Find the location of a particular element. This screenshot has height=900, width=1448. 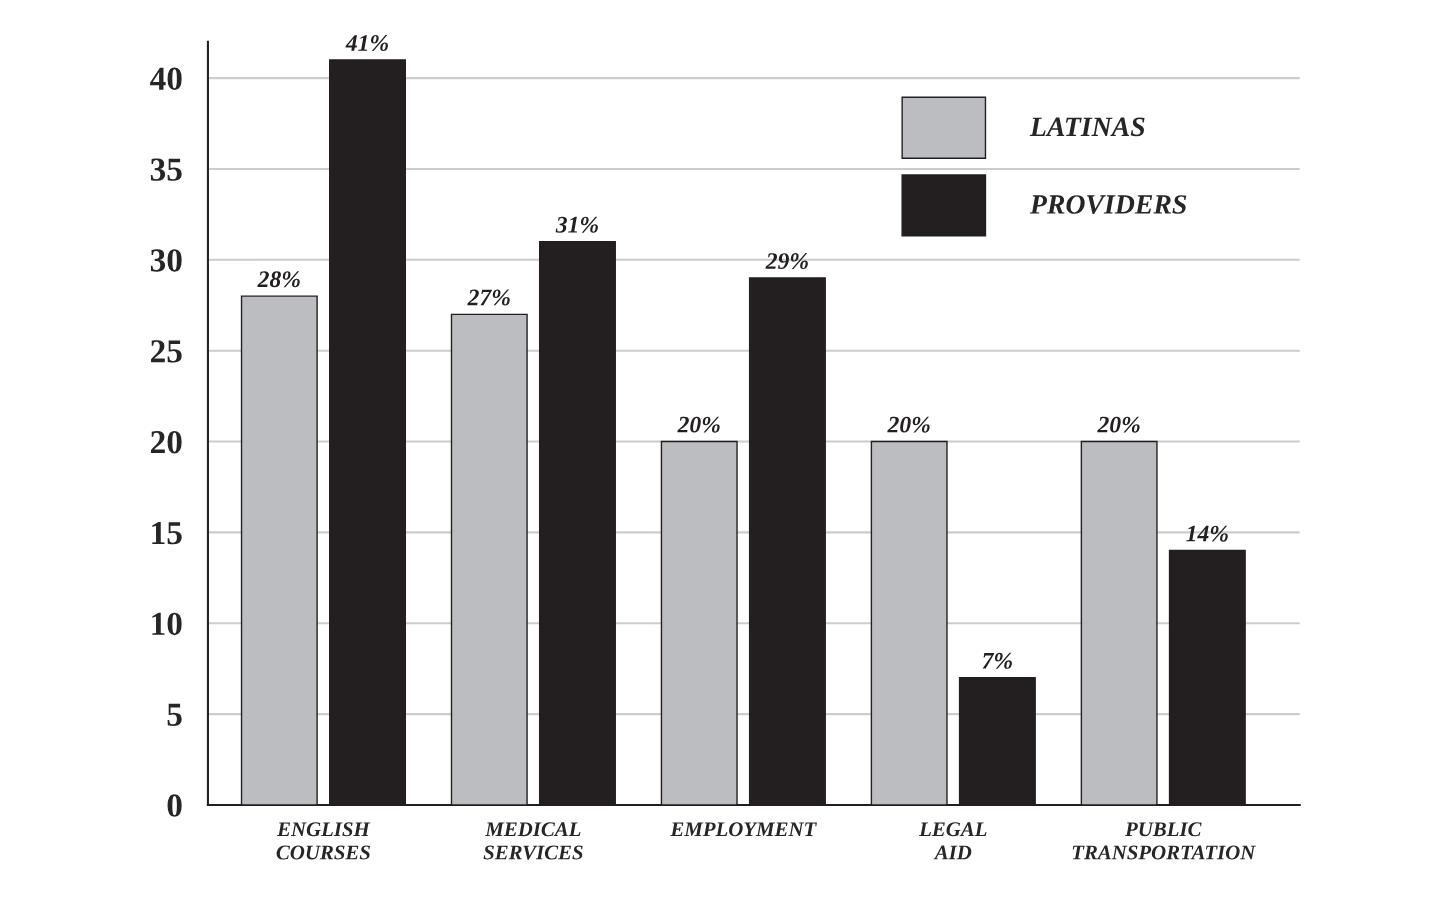

y-tick-label: 5 is located at coordinates (174, 714).